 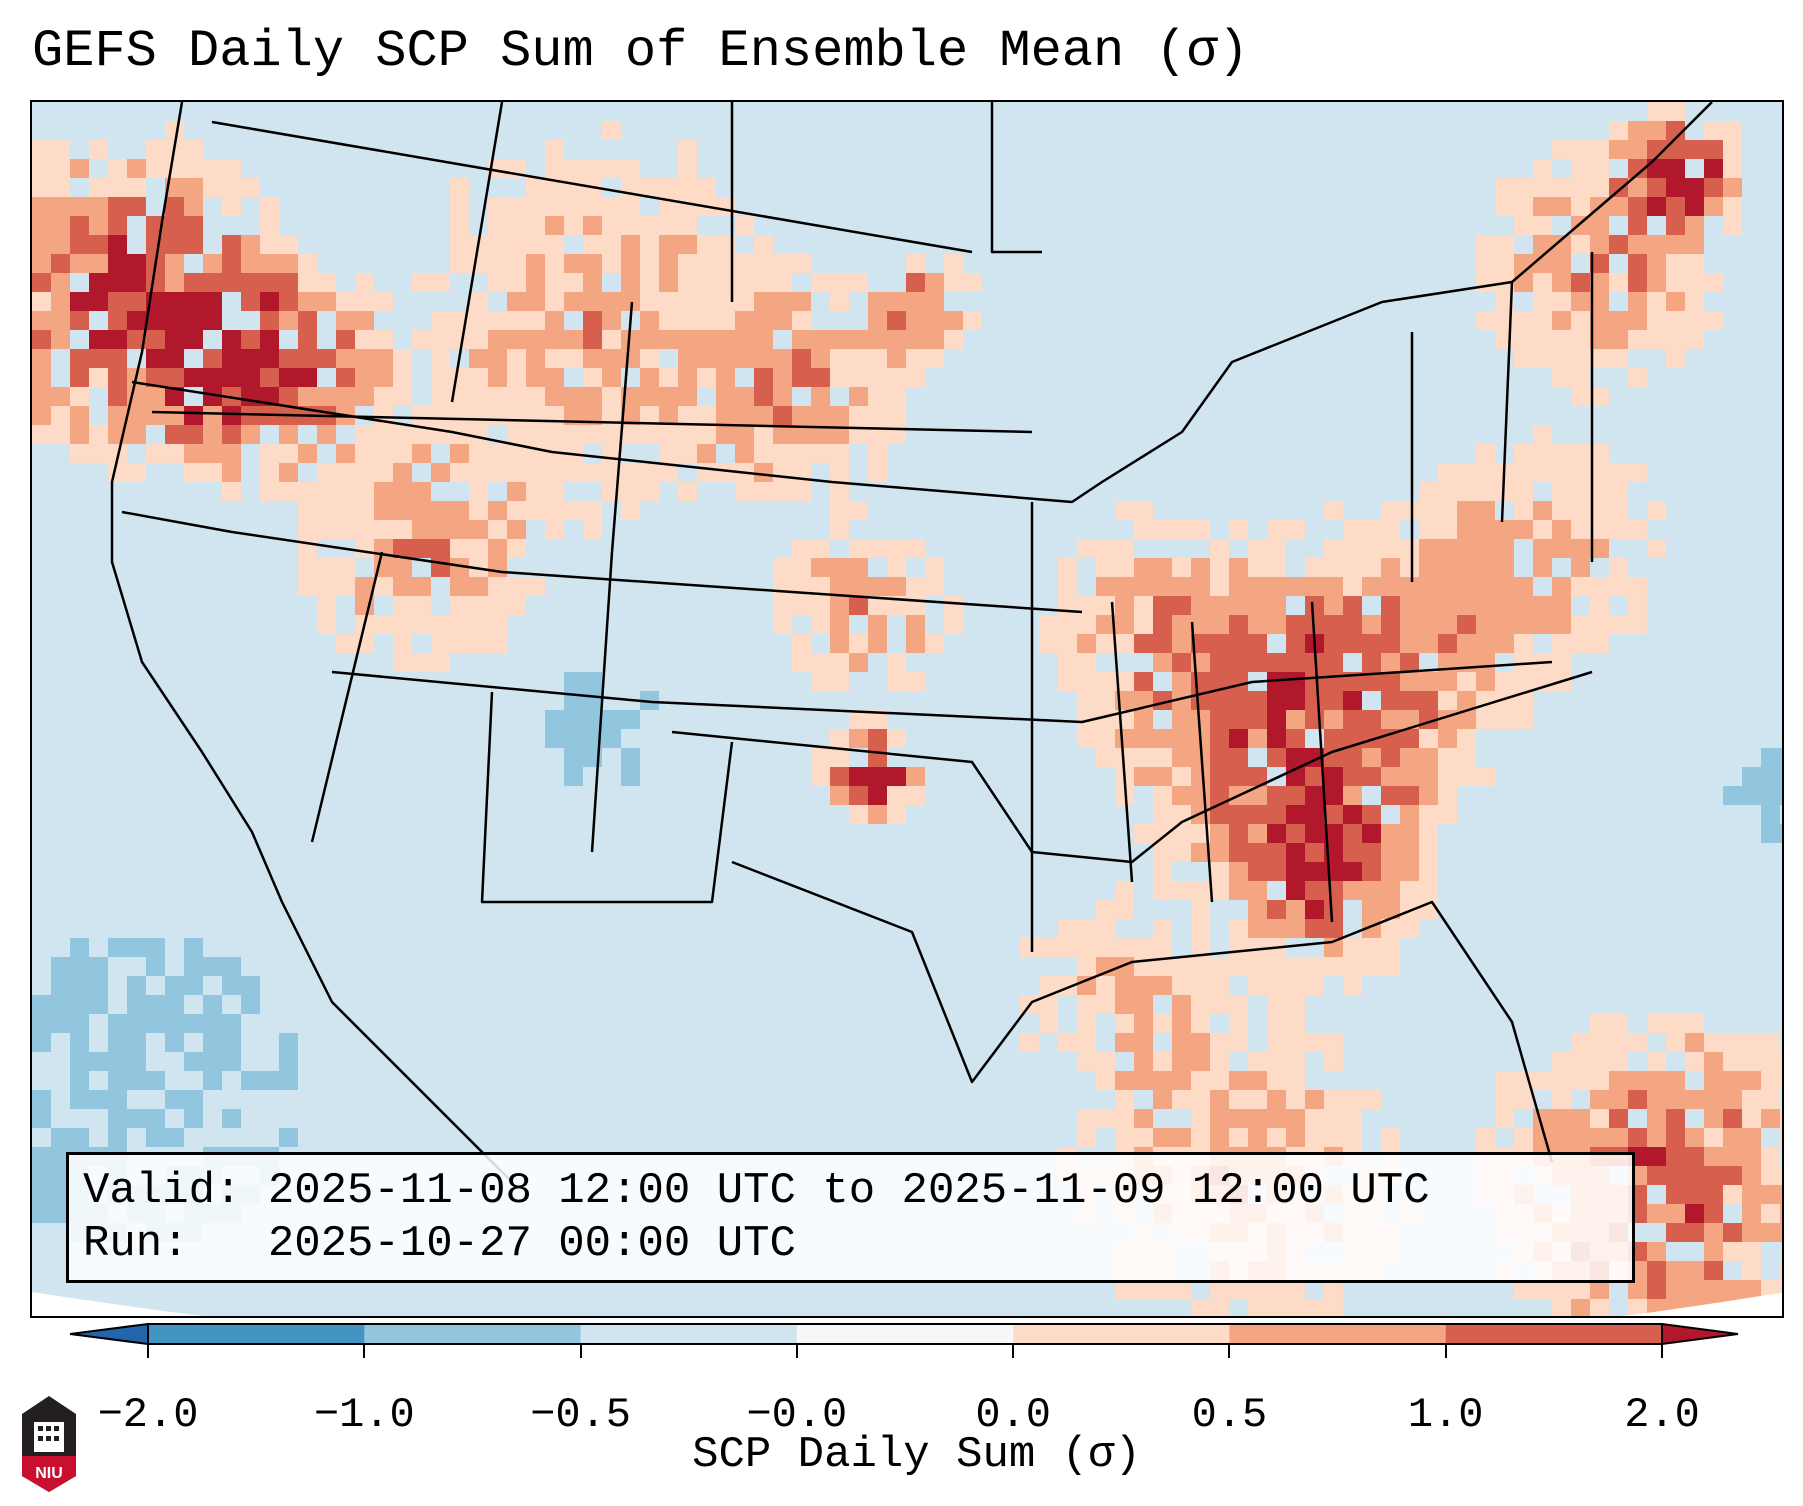 What do you see at coordinates (796, 1351) in the screenshot?
I see `colorbar-tick-mark` at bounding box center [796, 1351].